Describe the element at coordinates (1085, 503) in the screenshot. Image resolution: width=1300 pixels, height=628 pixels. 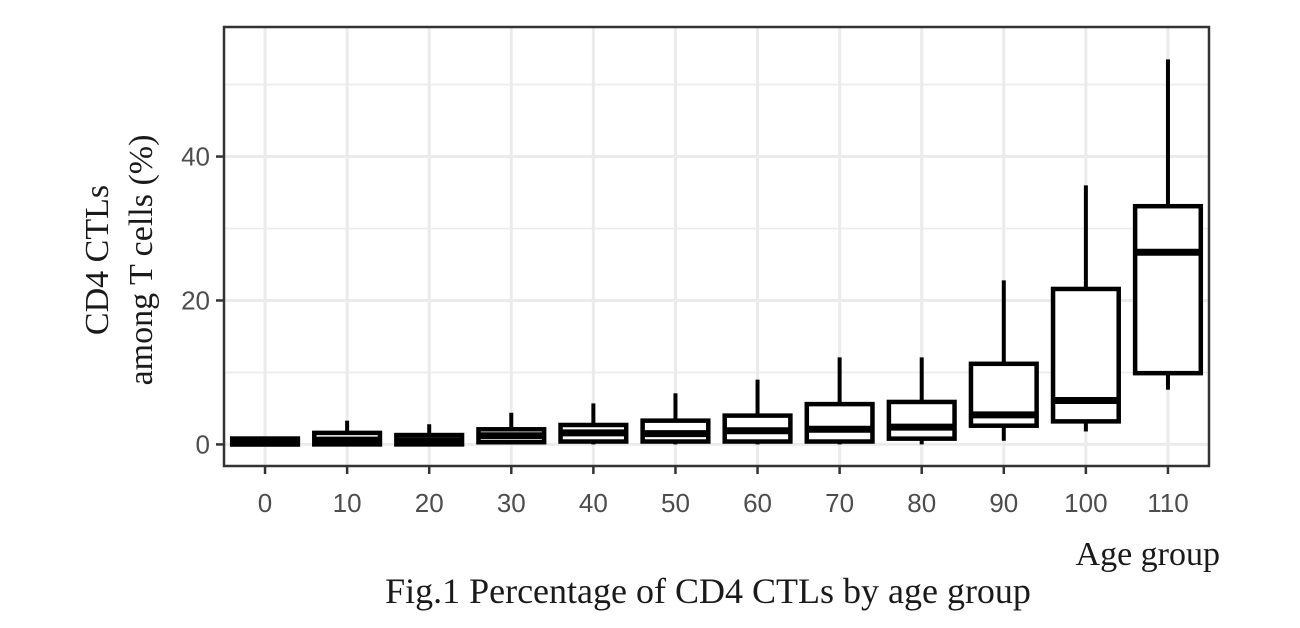
I see `x-tick-label: 100` at that location.